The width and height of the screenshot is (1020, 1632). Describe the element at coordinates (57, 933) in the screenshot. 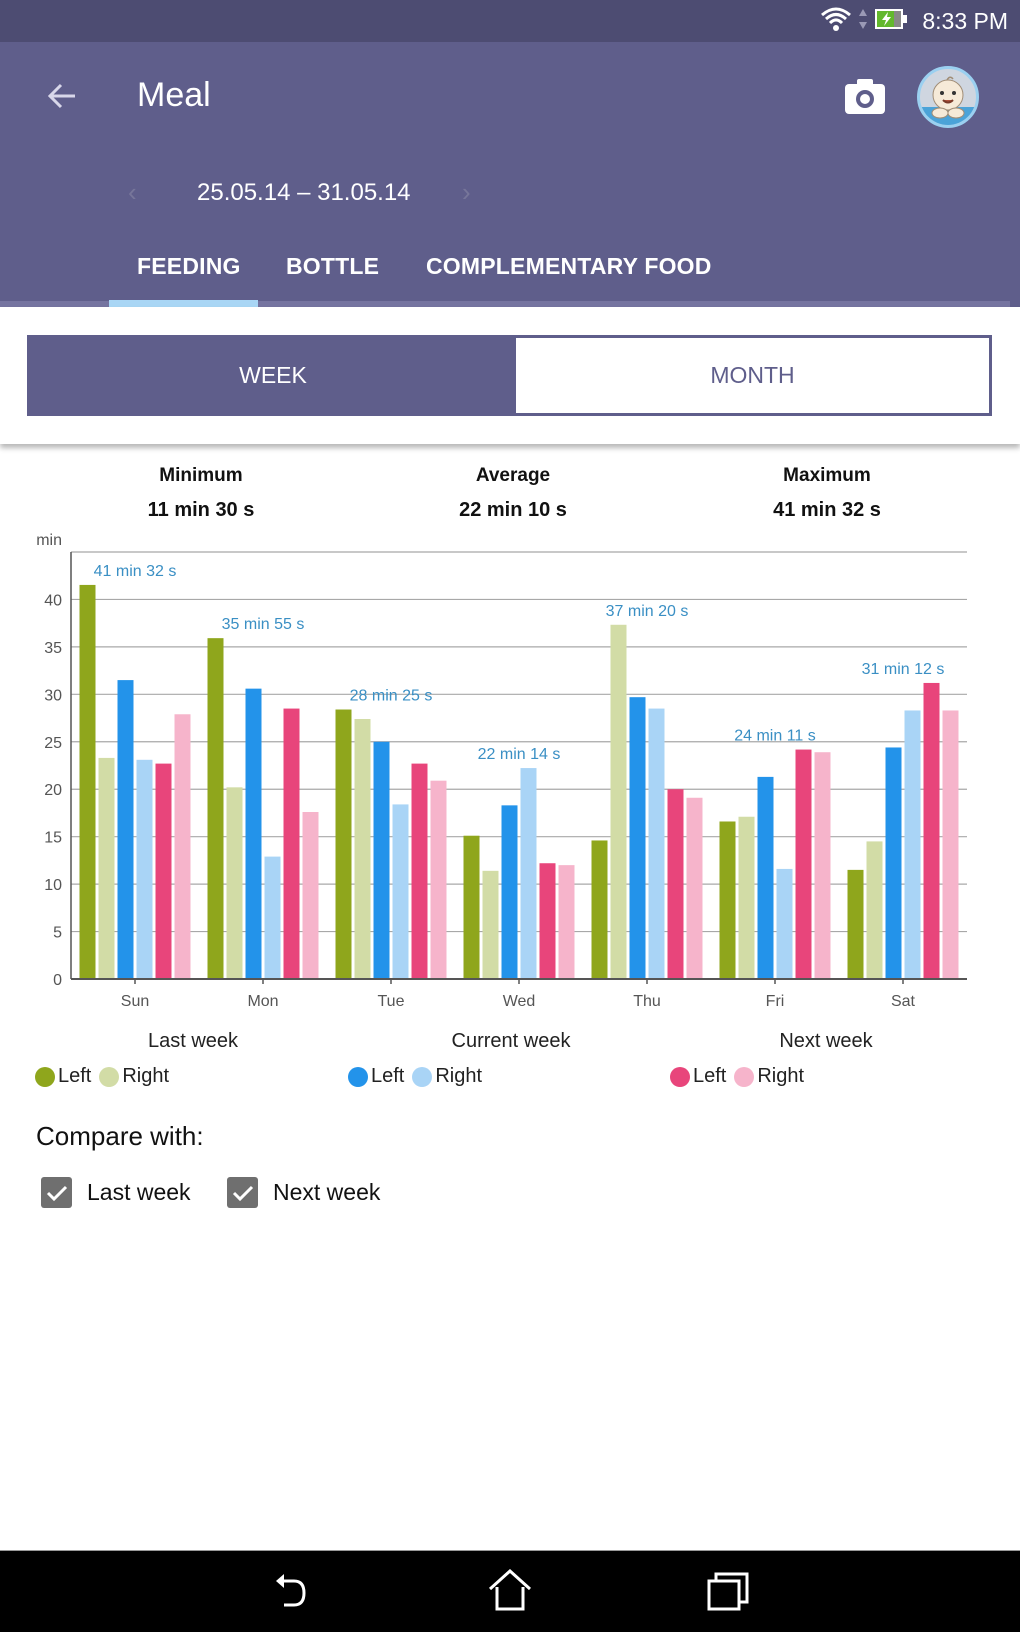

I see `y-tick-label: 5` at that location.